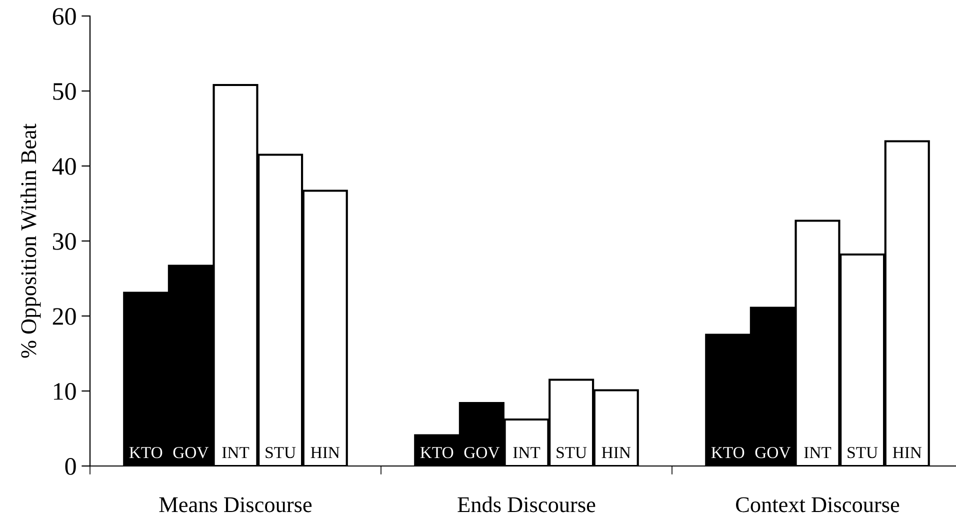 This screenshot has width=956, height=519. Describe the element at coordinates (64, 316) in the screenshot. I see `y-tick-label: 20` at that location.